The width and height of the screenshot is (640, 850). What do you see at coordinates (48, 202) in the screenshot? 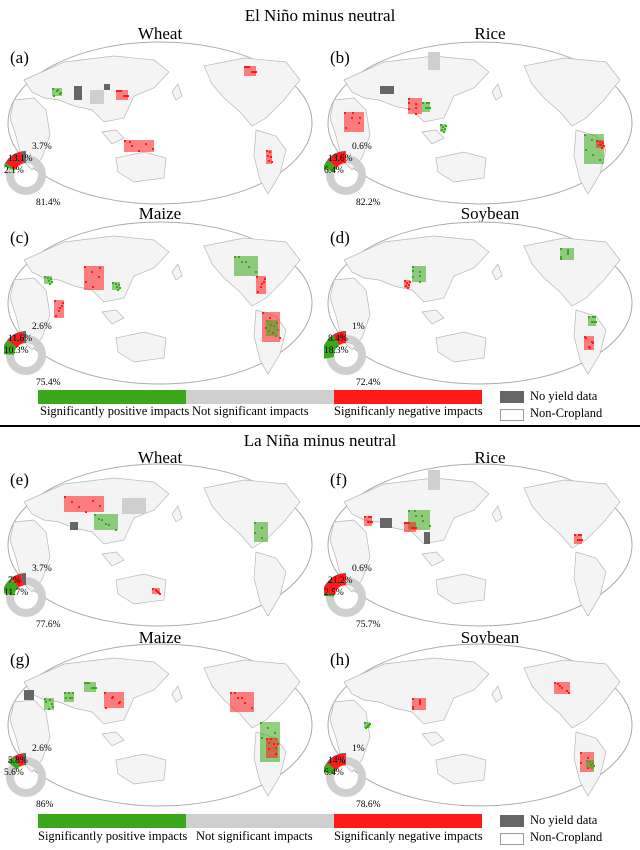
I see `donut-label-notsig: 81.4%` at bounding box center [48, 202].